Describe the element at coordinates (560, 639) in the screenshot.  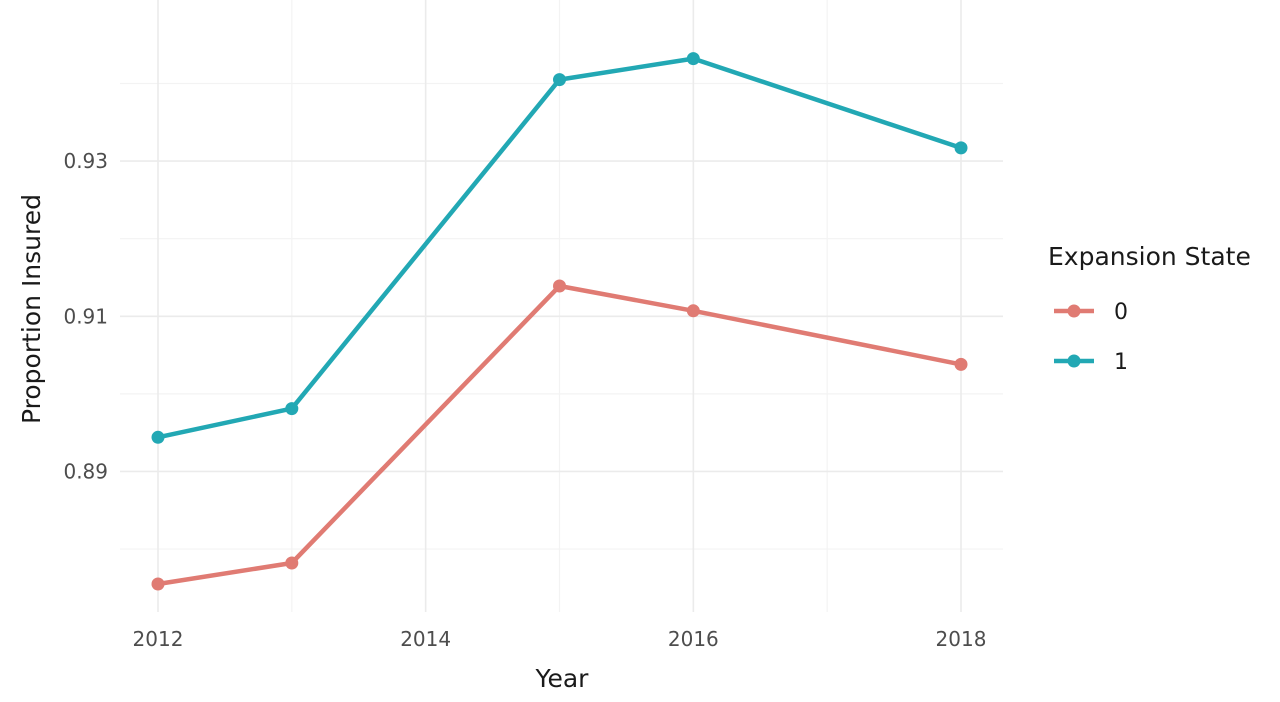
I see `x-axis-ticks: 2012 2014 2016 2018` at that location.